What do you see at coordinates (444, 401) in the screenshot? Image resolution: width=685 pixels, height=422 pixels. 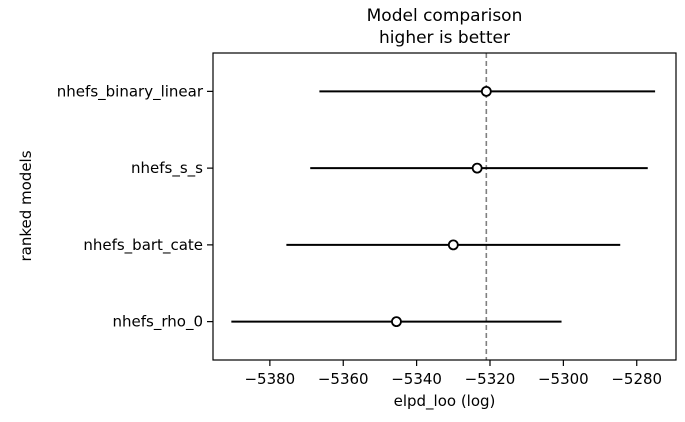 I see `x-axis-label: elpd_loo (log)` at bounding box center [444, 401].